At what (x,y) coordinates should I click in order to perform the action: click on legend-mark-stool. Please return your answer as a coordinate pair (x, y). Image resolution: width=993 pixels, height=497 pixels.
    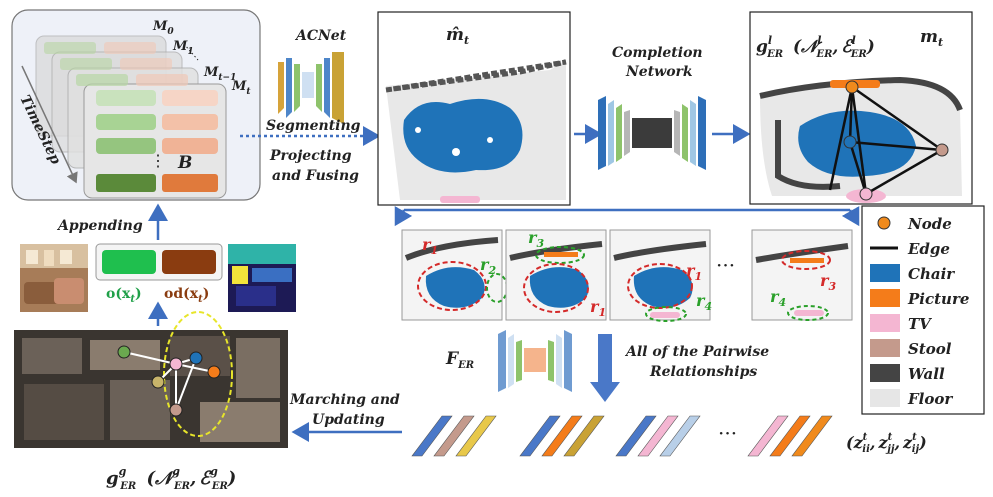
    Looking at the image, I should click on (885, 348).